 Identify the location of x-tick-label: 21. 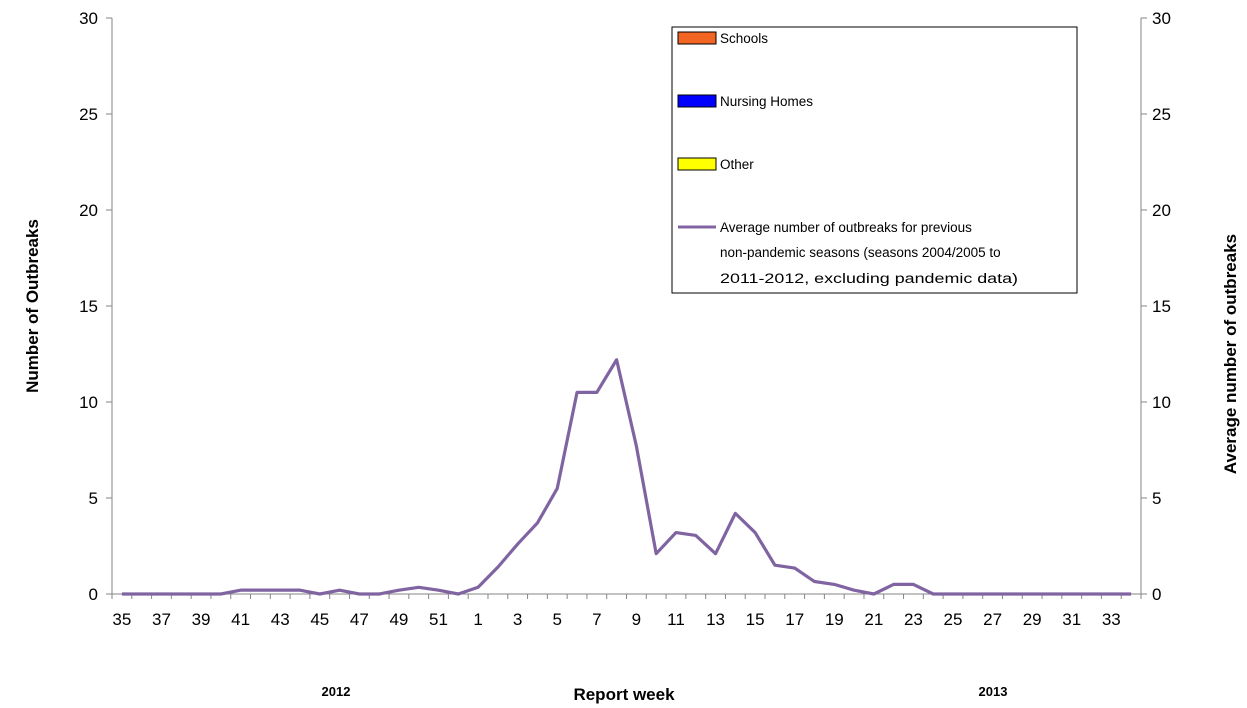
(873, 619).